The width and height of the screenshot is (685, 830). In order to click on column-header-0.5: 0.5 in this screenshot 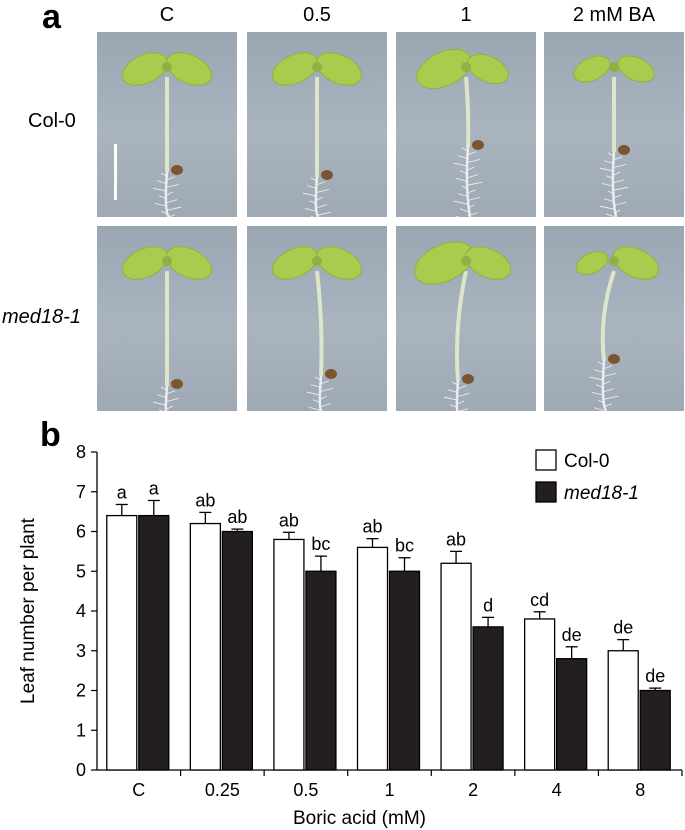, I will do `click(317, 15)`.